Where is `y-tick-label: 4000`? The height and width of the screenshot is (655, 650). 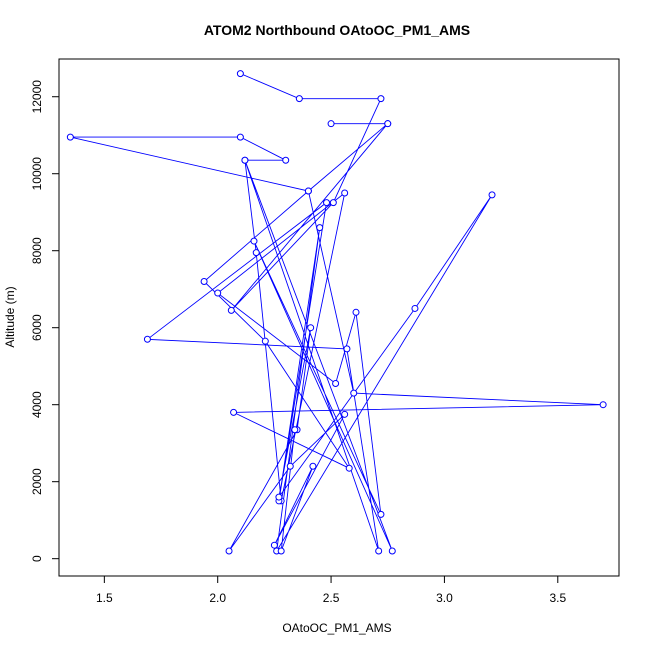
y-tick-label: 4000 is located at coordinates (37, 404).